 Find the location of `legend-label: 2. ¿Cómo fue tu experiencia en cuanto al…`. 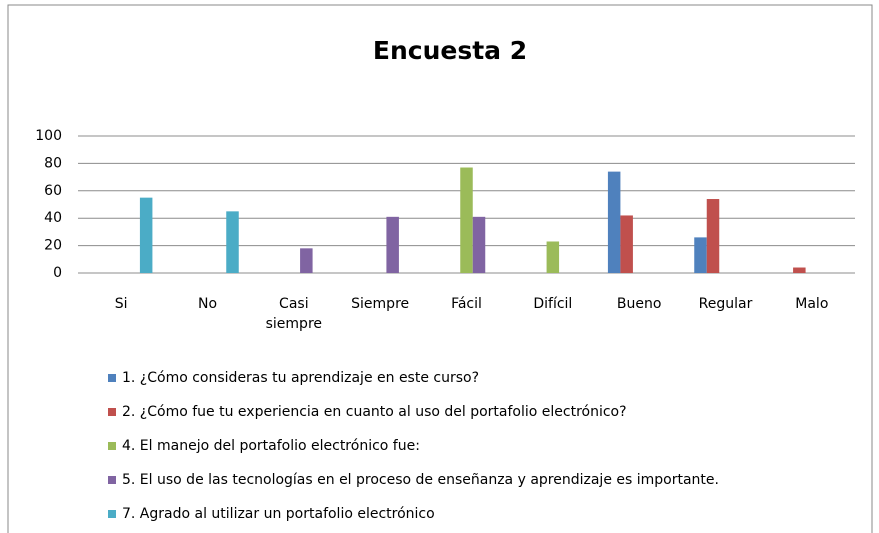

legend-label: 2. ¿Cómo fue tu experiencia en cuanto al… is located at coordinates (374, 412).